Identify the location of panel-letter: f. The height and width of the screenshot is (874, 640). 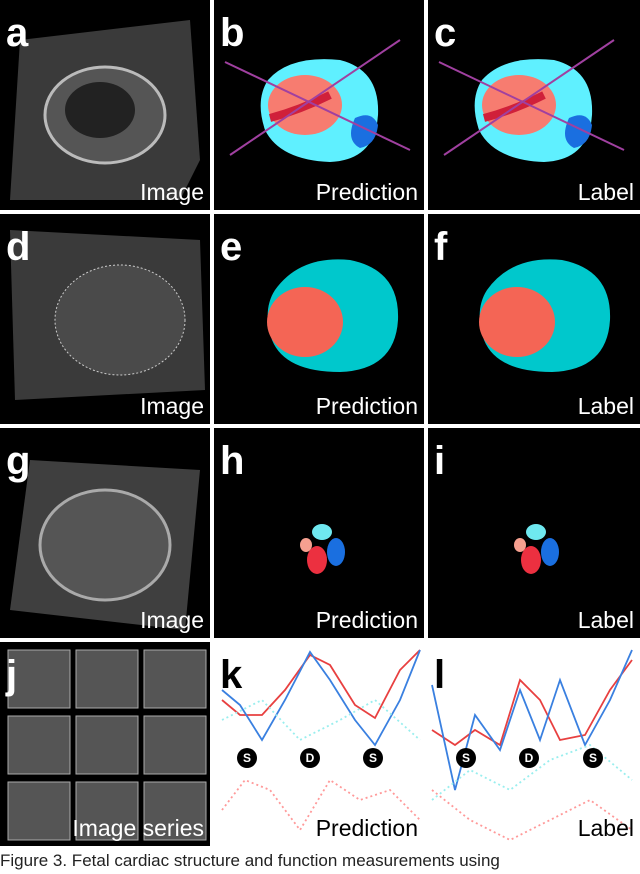
(441, 247).